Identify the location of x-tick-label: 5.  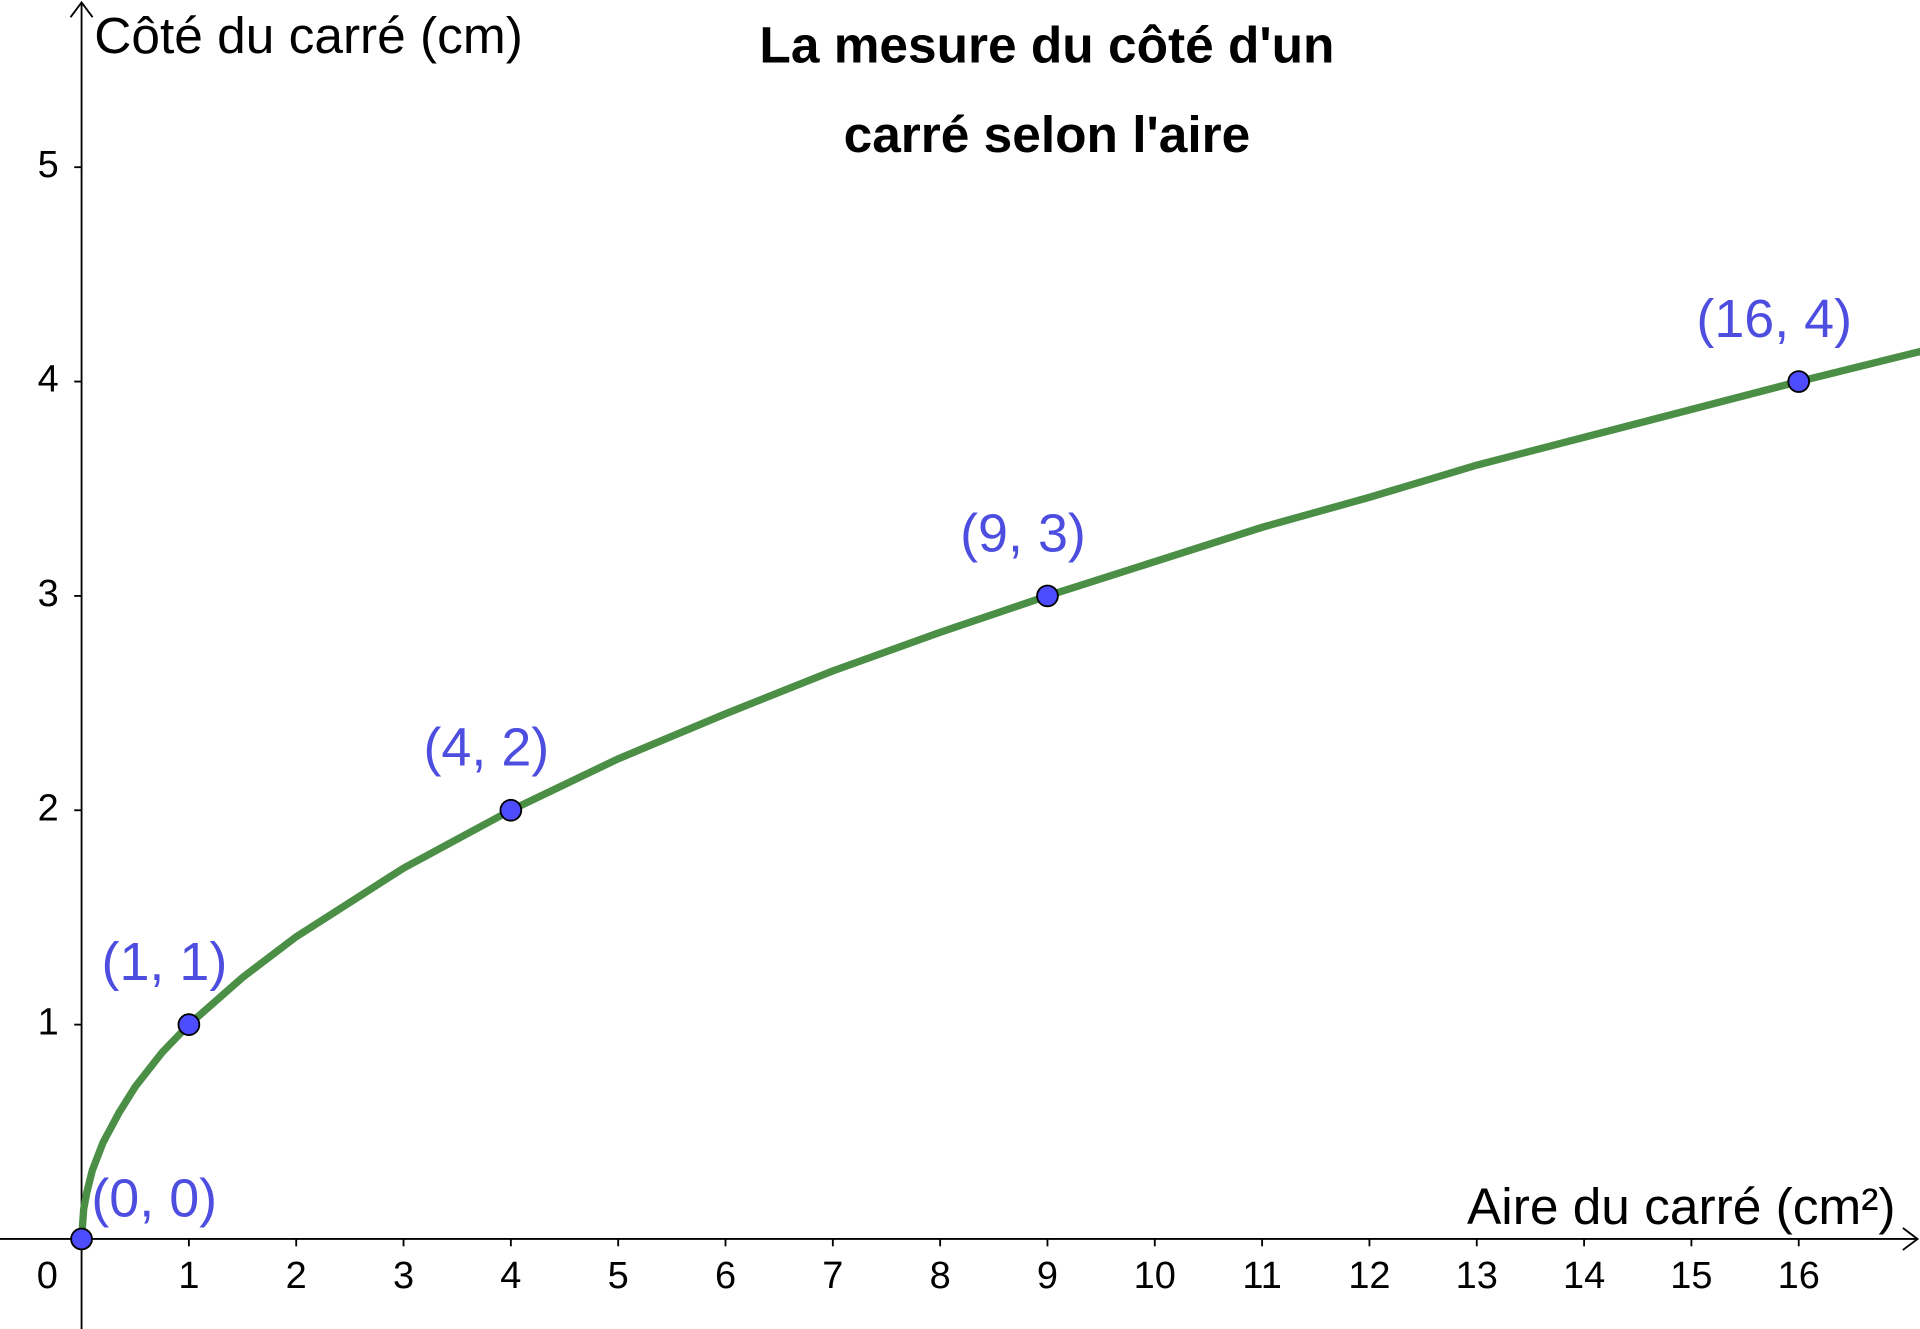
(618, 1276).